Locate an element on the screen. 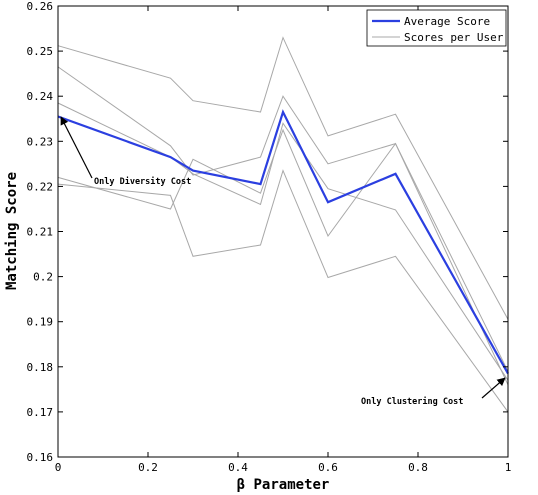 The height and width of the screenshot is (495, 538). annotation-diversity: Only Diversity Cost is located at coordinates (125, 151).